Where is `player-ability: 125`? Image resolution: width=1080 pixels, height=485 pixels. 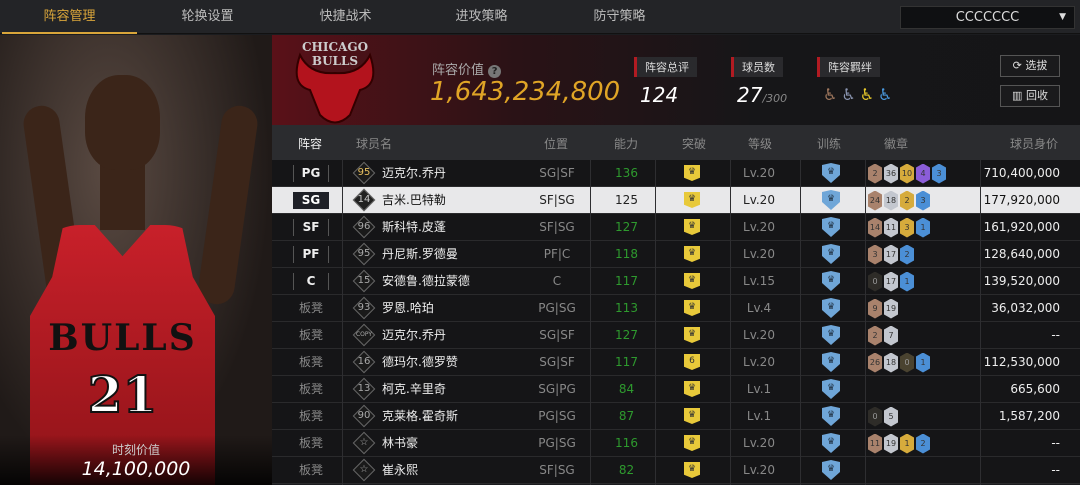 player-ability: 125 is located at coordinates (626, 200).